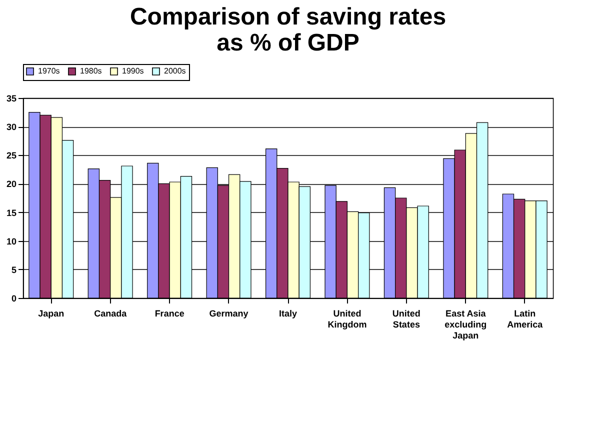  What do you see at coordinates (288, 313) in the screenshot?
I see `x-tick-label: Italy` at bounding box center [288, 313].